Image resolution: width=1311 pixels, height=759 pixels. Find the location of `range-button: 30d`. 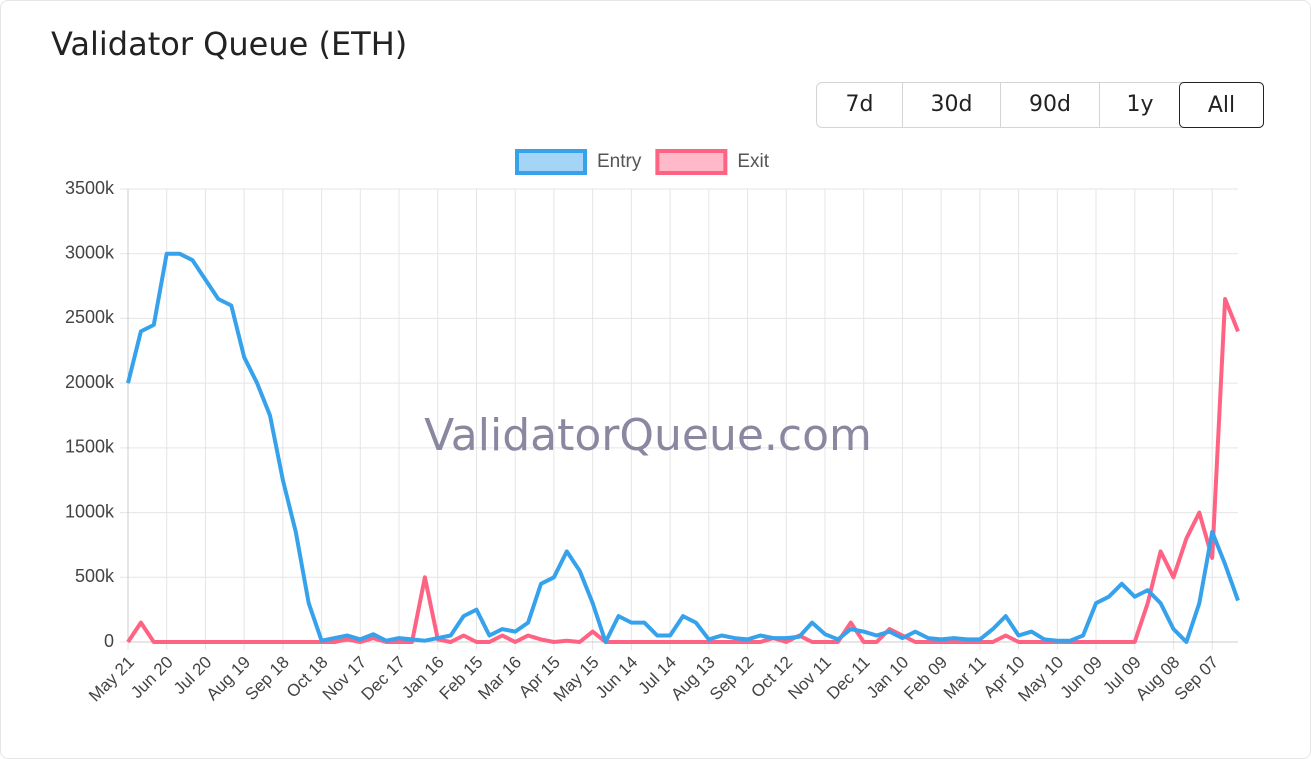

range-button: 30d is located at coordinates (951, 105).